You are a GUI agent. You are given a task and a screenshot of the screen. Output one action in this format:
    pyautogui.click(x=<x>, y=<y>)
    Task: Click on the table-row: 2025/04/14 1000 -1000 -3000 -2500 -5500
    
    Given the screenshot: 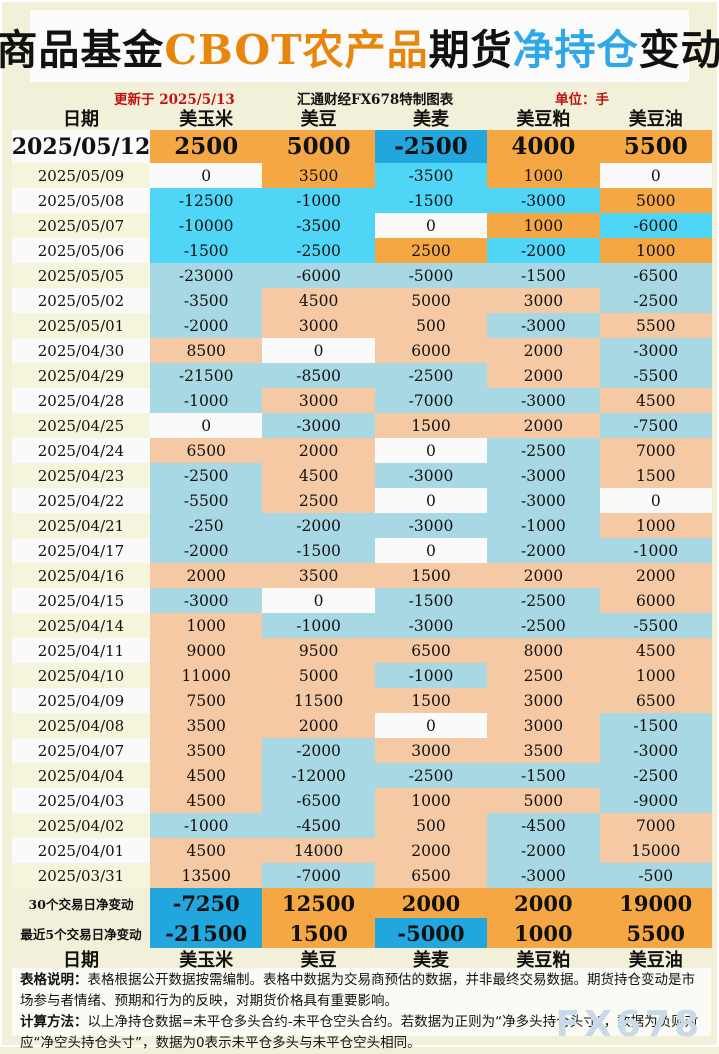 What is the action you would take?
    pyautogui.click(x=362, y=625)
    